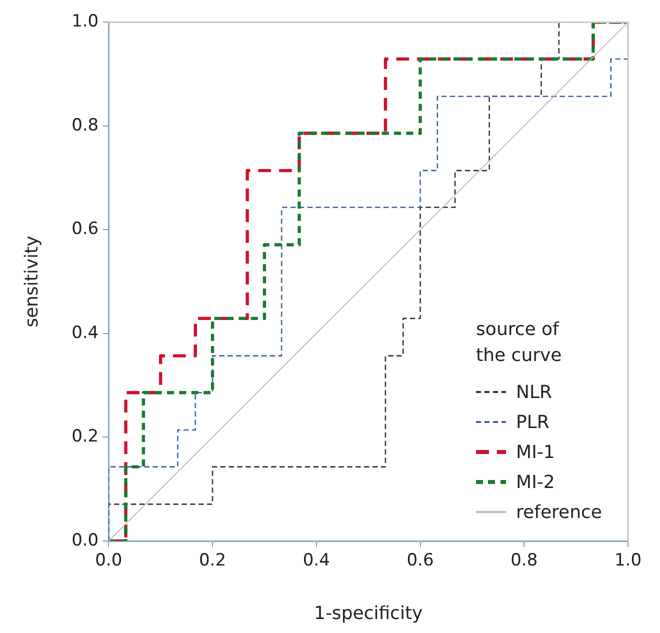 The width and height of the screenshot is (660, 633). Describe the element at coordinates (559, 512) in the screenshot. I see `legend-label: reference` at that location.